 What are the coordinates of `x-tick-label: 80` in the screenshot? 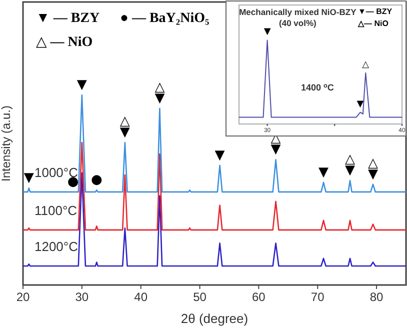 It's located at (377, 297).